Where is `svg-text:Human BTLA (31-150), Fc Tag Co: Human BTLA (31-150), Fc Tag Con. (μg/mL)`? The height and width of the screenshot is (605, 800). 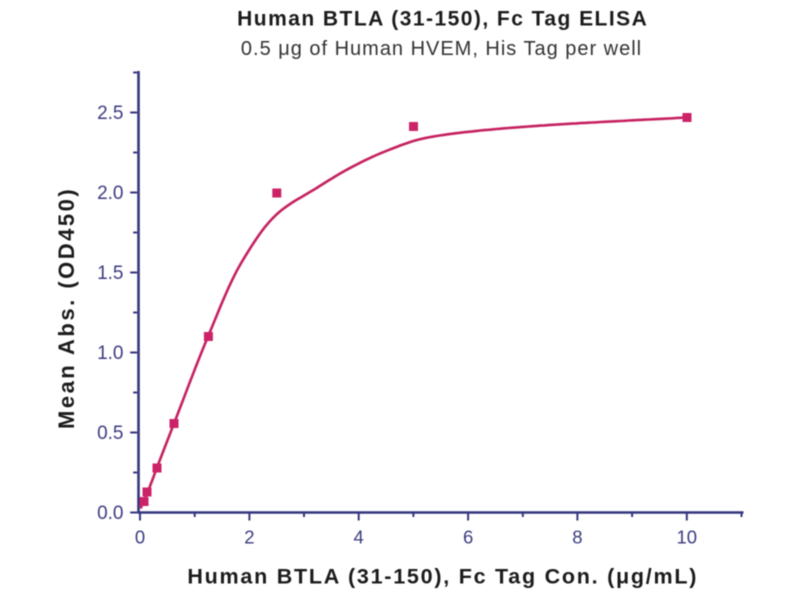 svg-text:Human BTLA (31-150), Fc Tag Co: Human BTLA (31-150), Fc Tag Con. (μg/mL) is located at coordinates (442, 577).